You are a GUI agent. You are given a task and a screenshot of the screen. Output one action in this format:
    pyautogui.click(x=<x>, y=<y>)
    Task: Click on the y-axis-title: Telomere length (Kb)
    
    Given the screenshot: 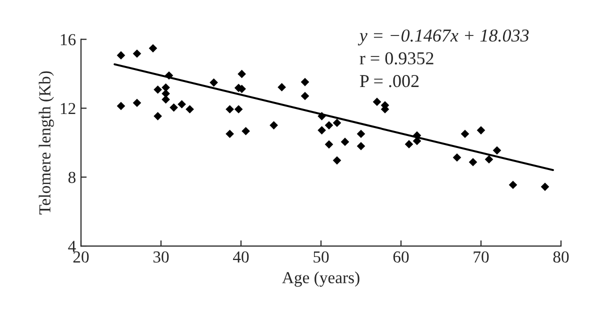 What is the action you would take?
    pyautogui.click(x=46, y=142)
    